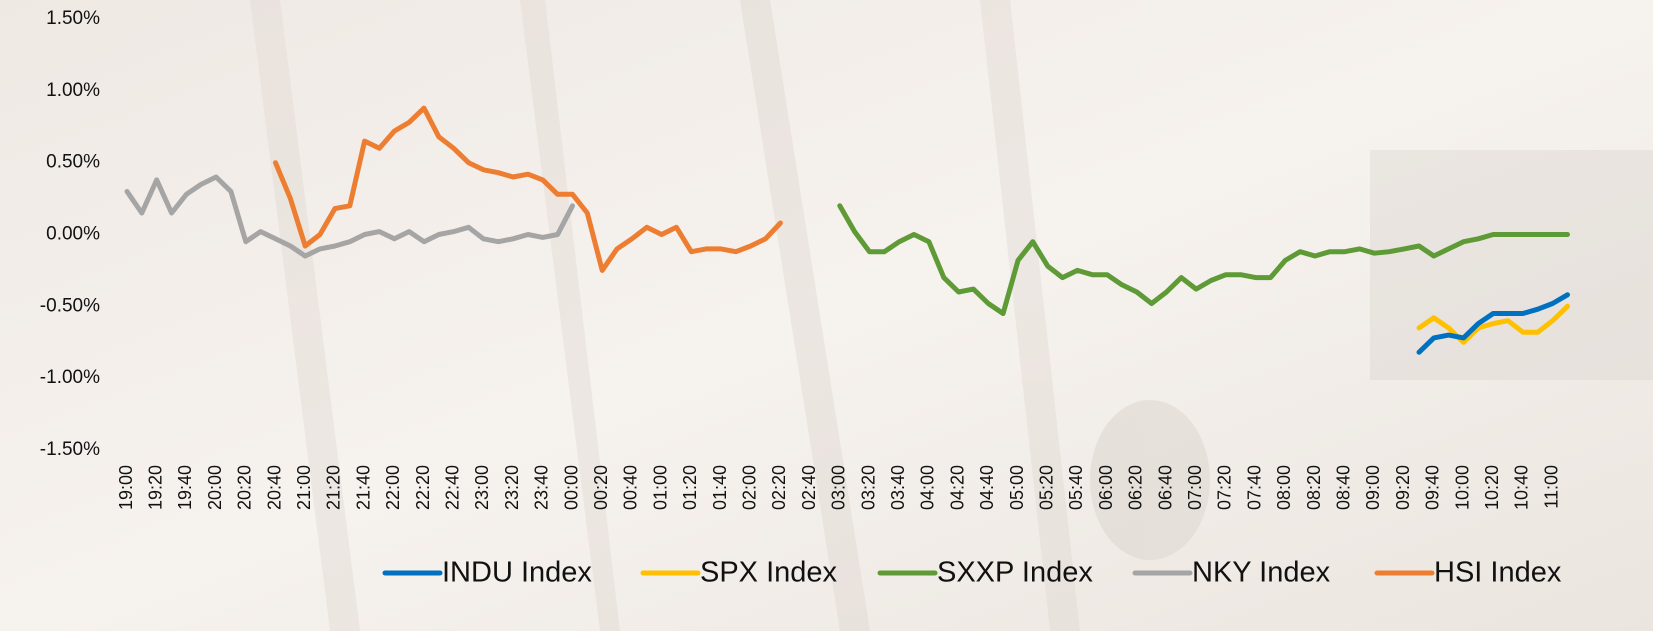 The height and width of the screenshot is (631, 1653). Describe the element at coordinates (1165, 487) in the screenshot. I see `x-tick-label: 06:40` at that location.